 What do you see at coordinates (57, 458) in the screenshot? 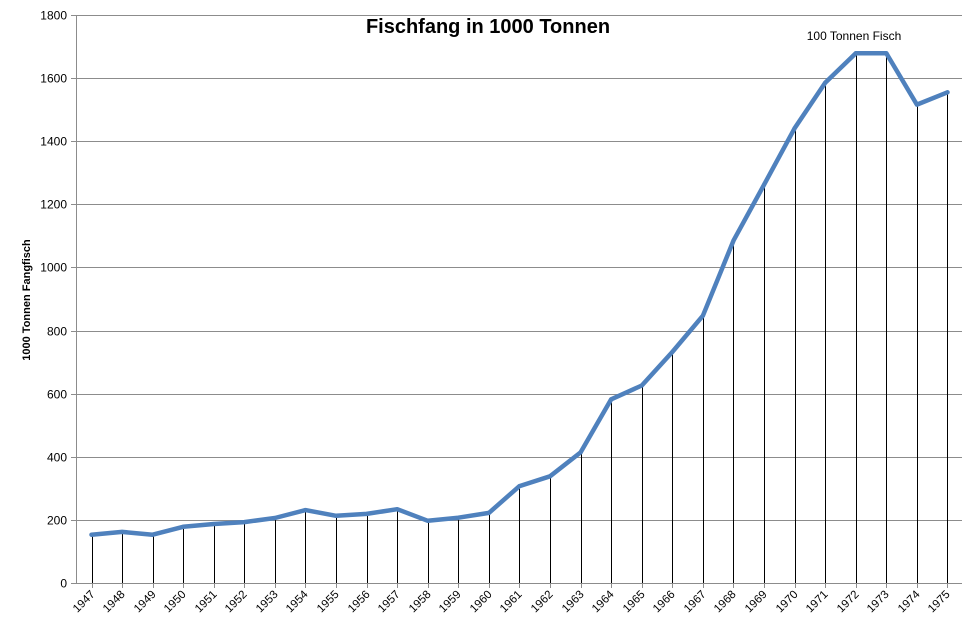
I see `y-tick-label: 400` at bounding box center [57, 458].